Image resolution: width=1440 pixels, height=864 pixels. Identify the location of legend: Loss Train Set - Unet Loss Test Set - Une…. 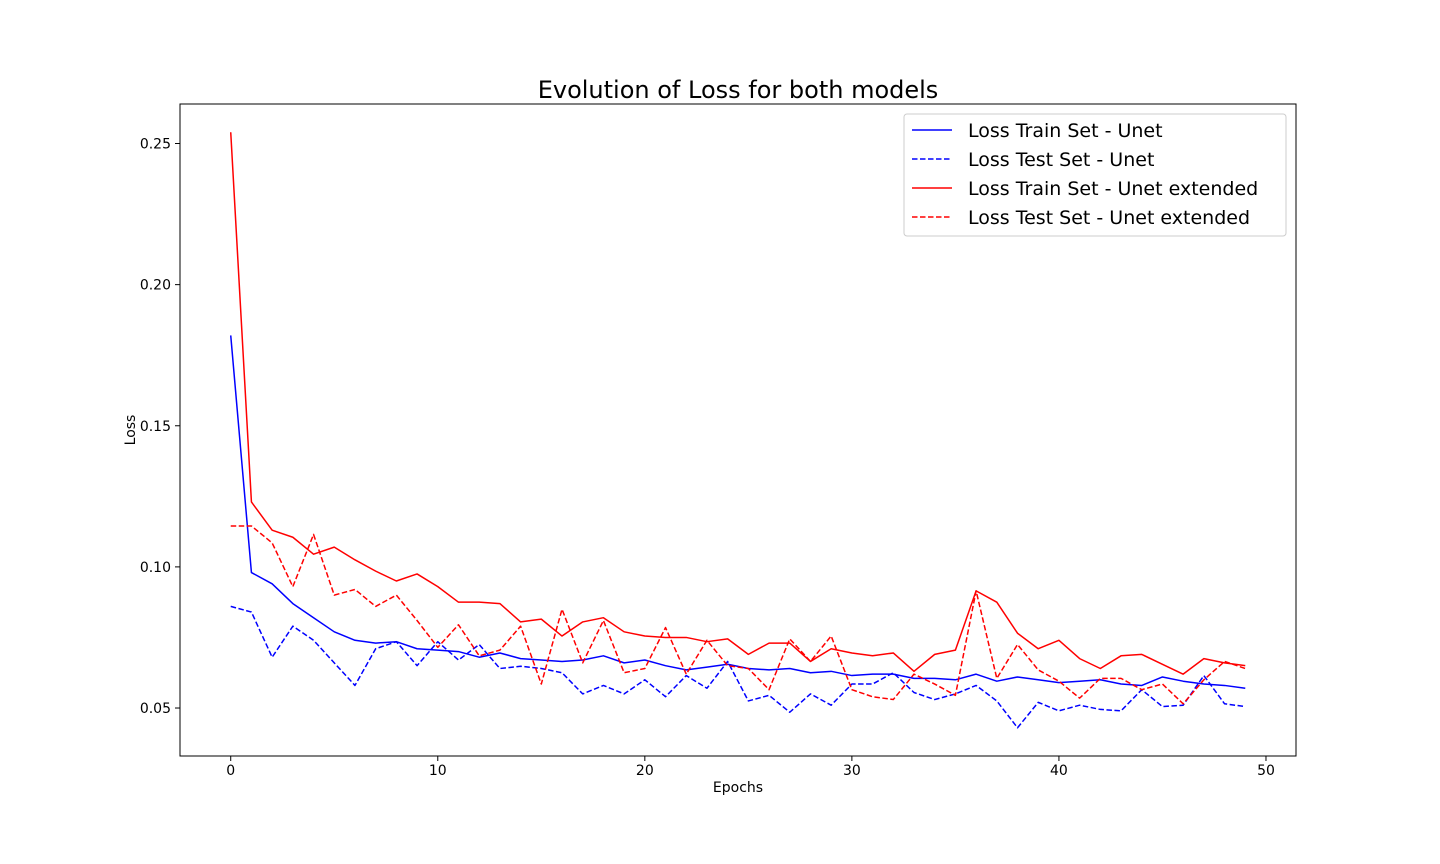
(1095, 175).